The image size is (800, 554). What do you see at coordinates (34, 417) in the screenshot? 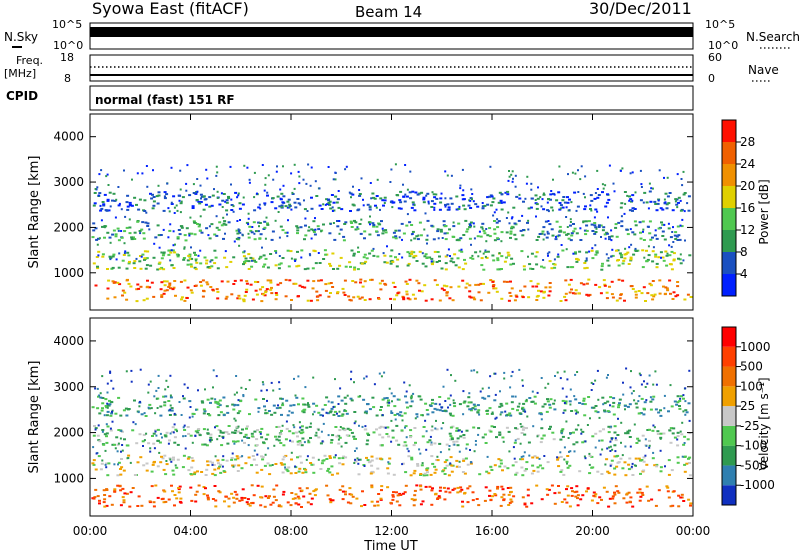
I see `velocity-ylabel: Slant Range [km]` at bounding box center [34, 417].